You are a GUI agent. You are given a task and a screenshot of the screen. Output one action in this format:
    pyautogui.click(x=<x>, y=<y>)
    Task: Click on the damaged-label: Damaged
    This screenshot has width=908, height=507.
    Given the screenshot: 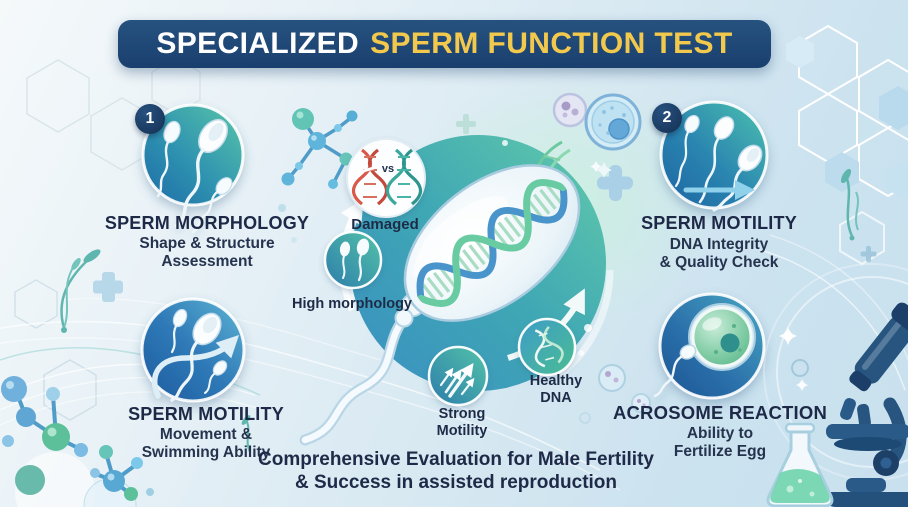 What is the action you would take?
    pyautogui.click(x=385, y=224)
    